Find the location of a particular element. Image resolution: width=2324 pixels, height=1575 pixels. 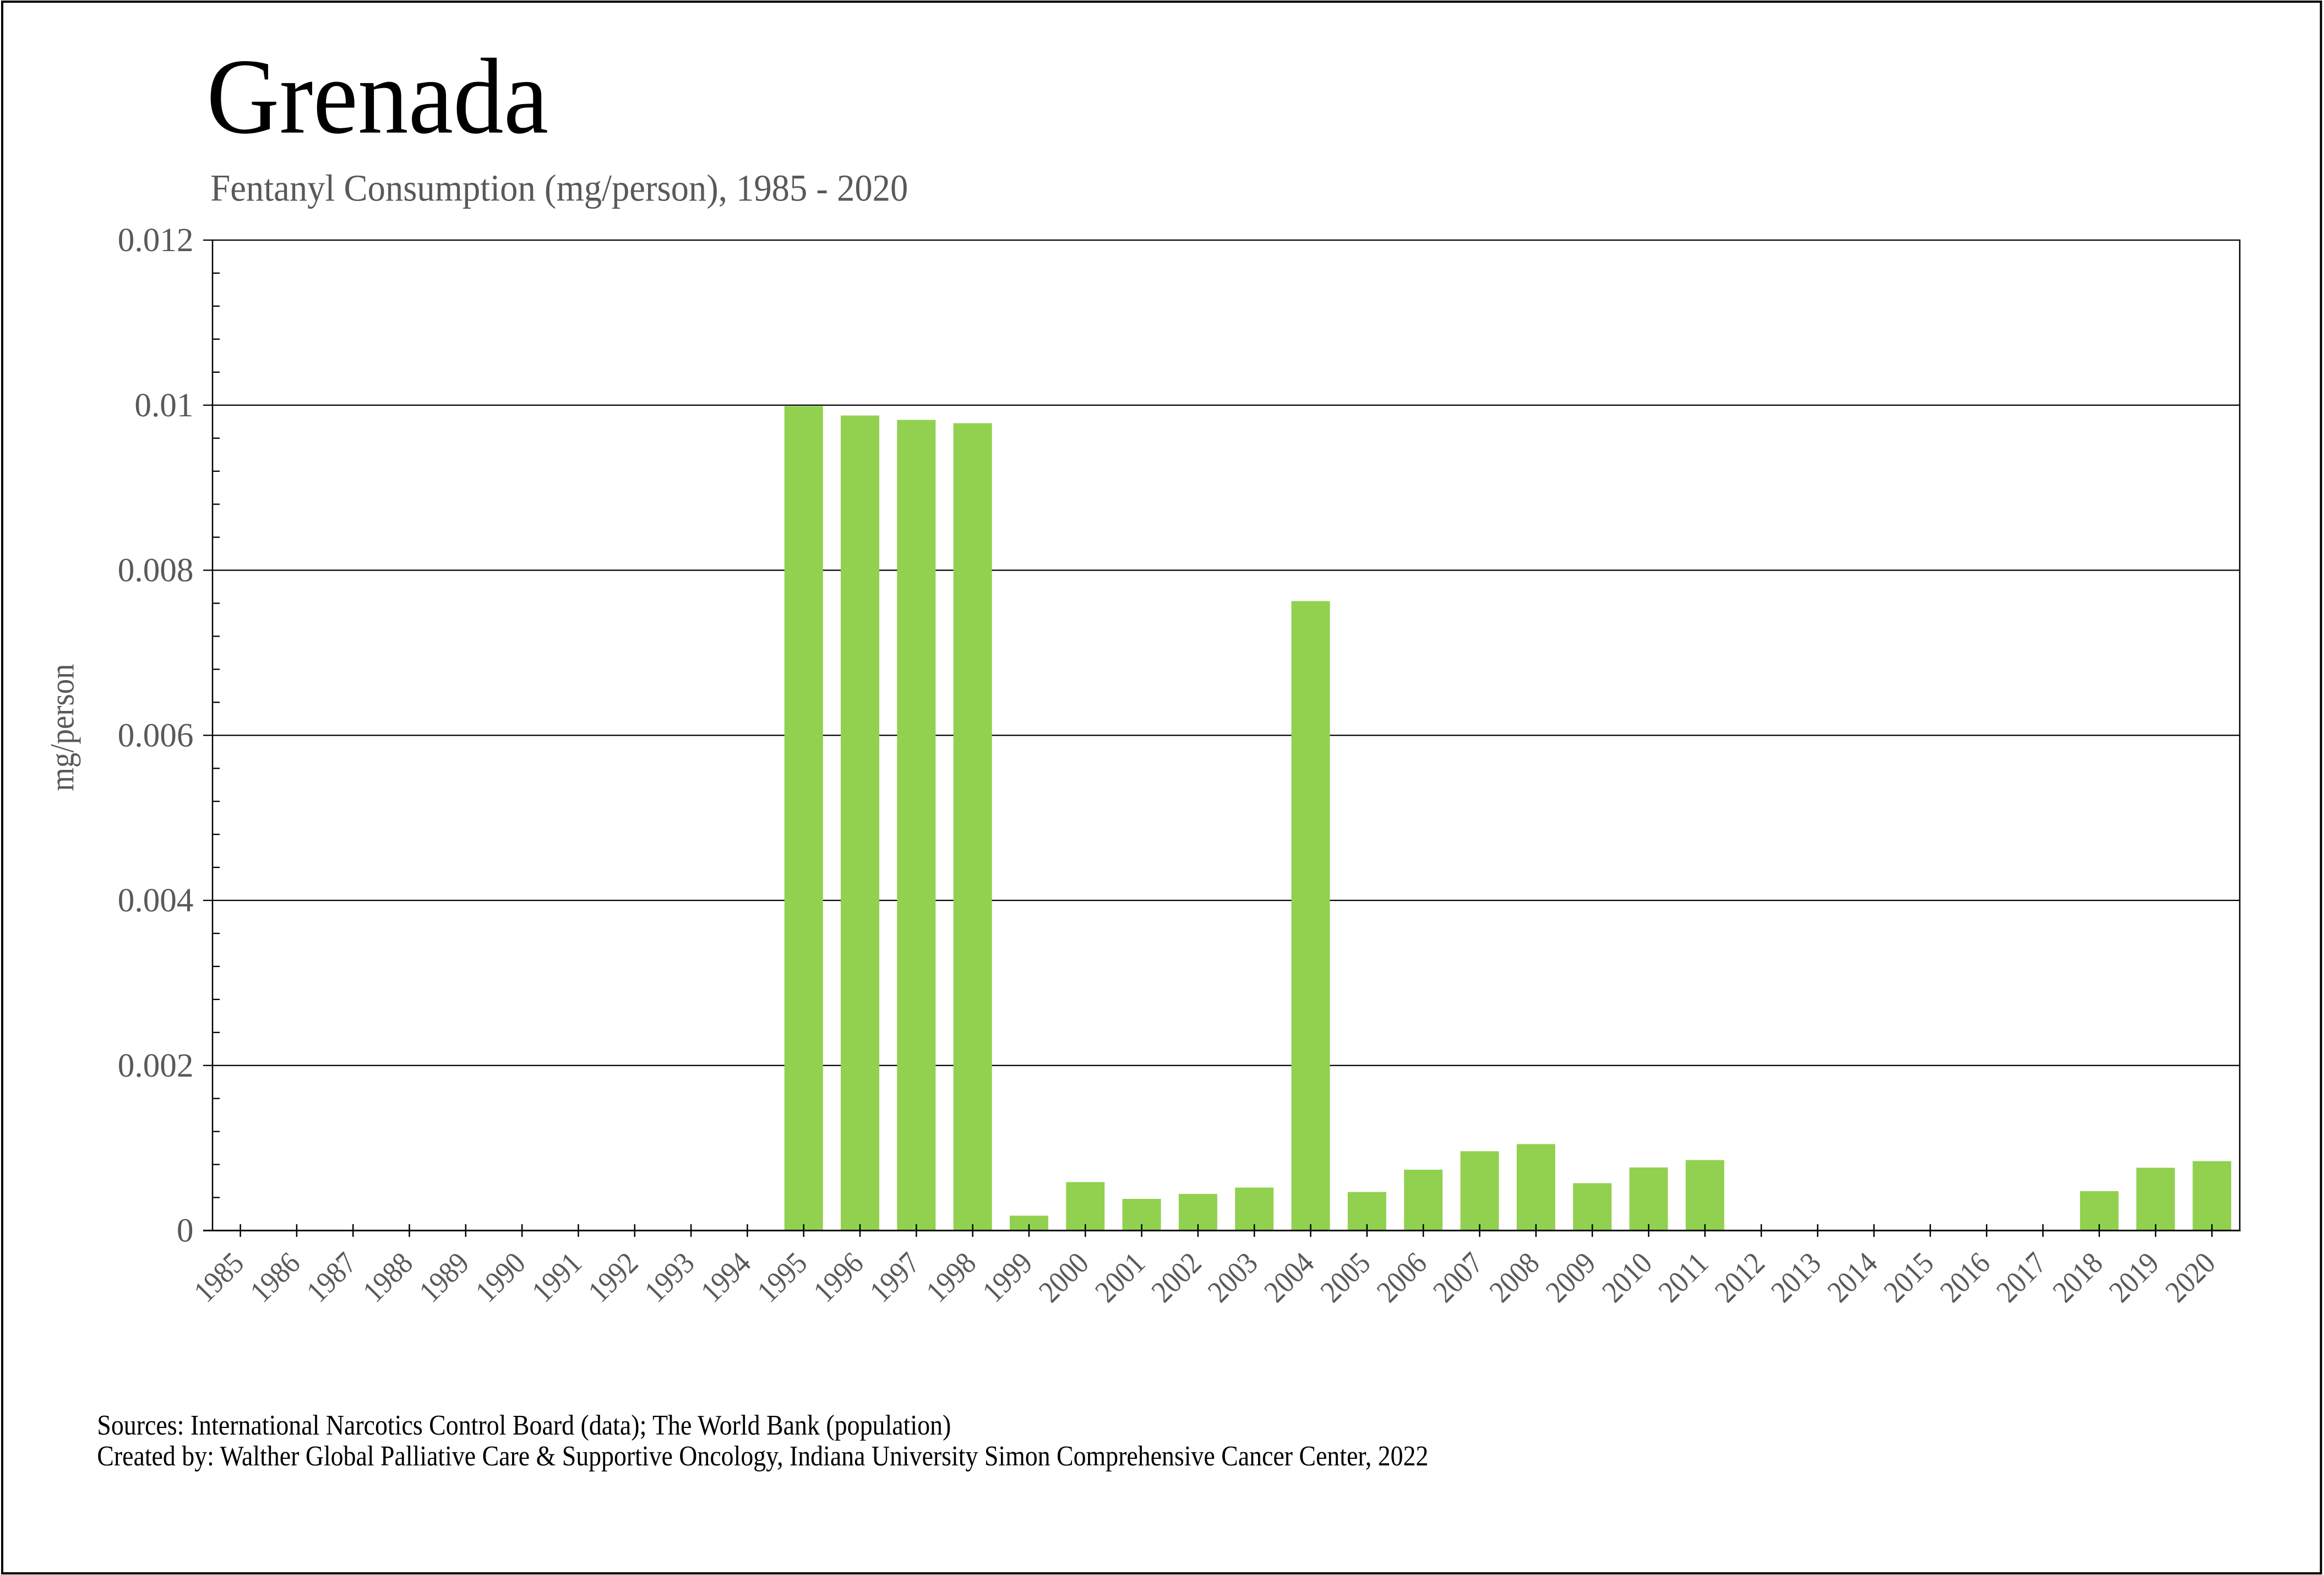

svg-text: 0.006 is located at coordinates (156, 735).